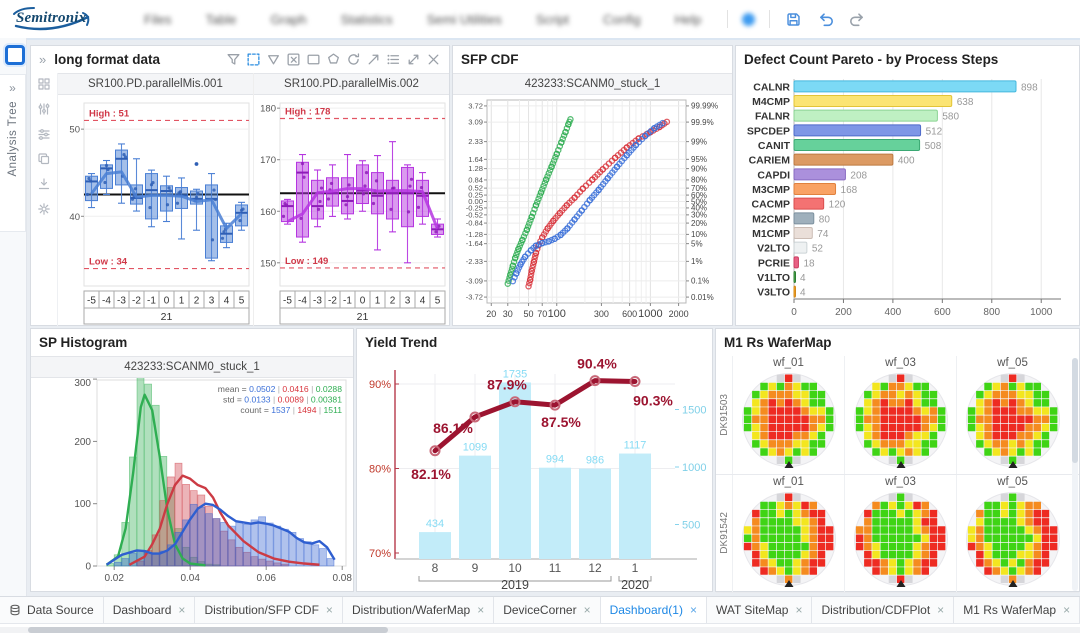  Describe the element at coordinates (44, 84) in the screenshot. I see `grid-icon` at that location.